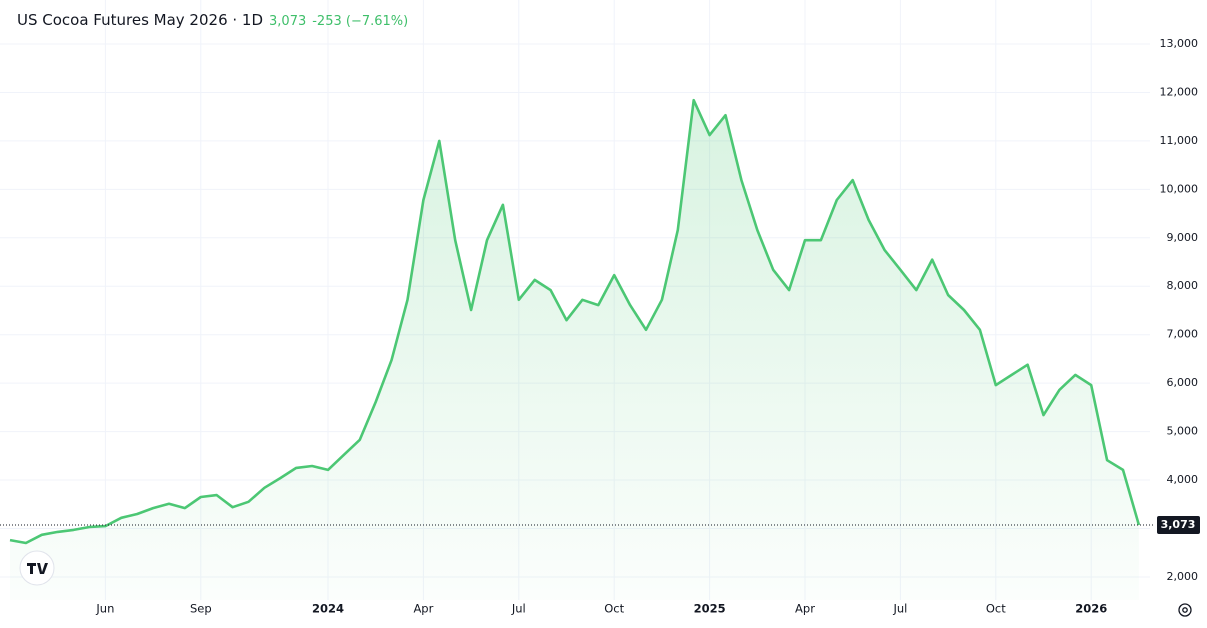 This screenshot has width=1207, height=628. What do you see at coordinates (1183, 382) in the screenshot?
I see `y-tick-label: 6,000` at bounding box center [1183, 382].